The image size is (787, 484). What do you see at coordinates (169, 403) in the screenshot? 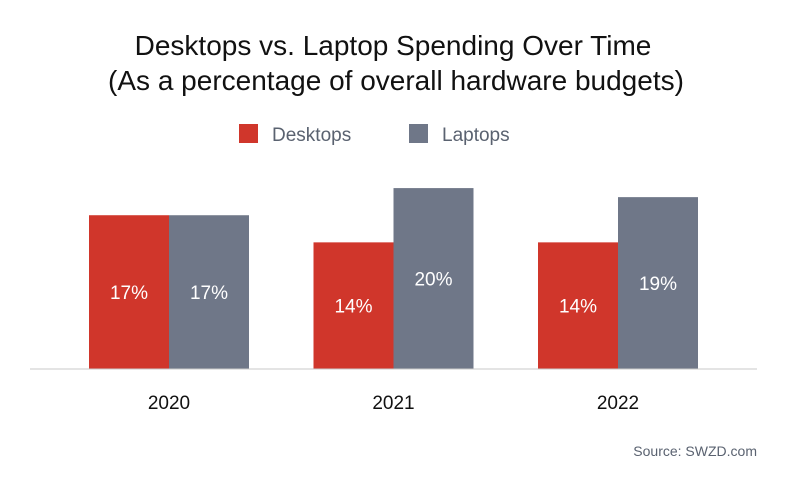
I see `category-label-2020: 2020` at bounding box center [169, 403].